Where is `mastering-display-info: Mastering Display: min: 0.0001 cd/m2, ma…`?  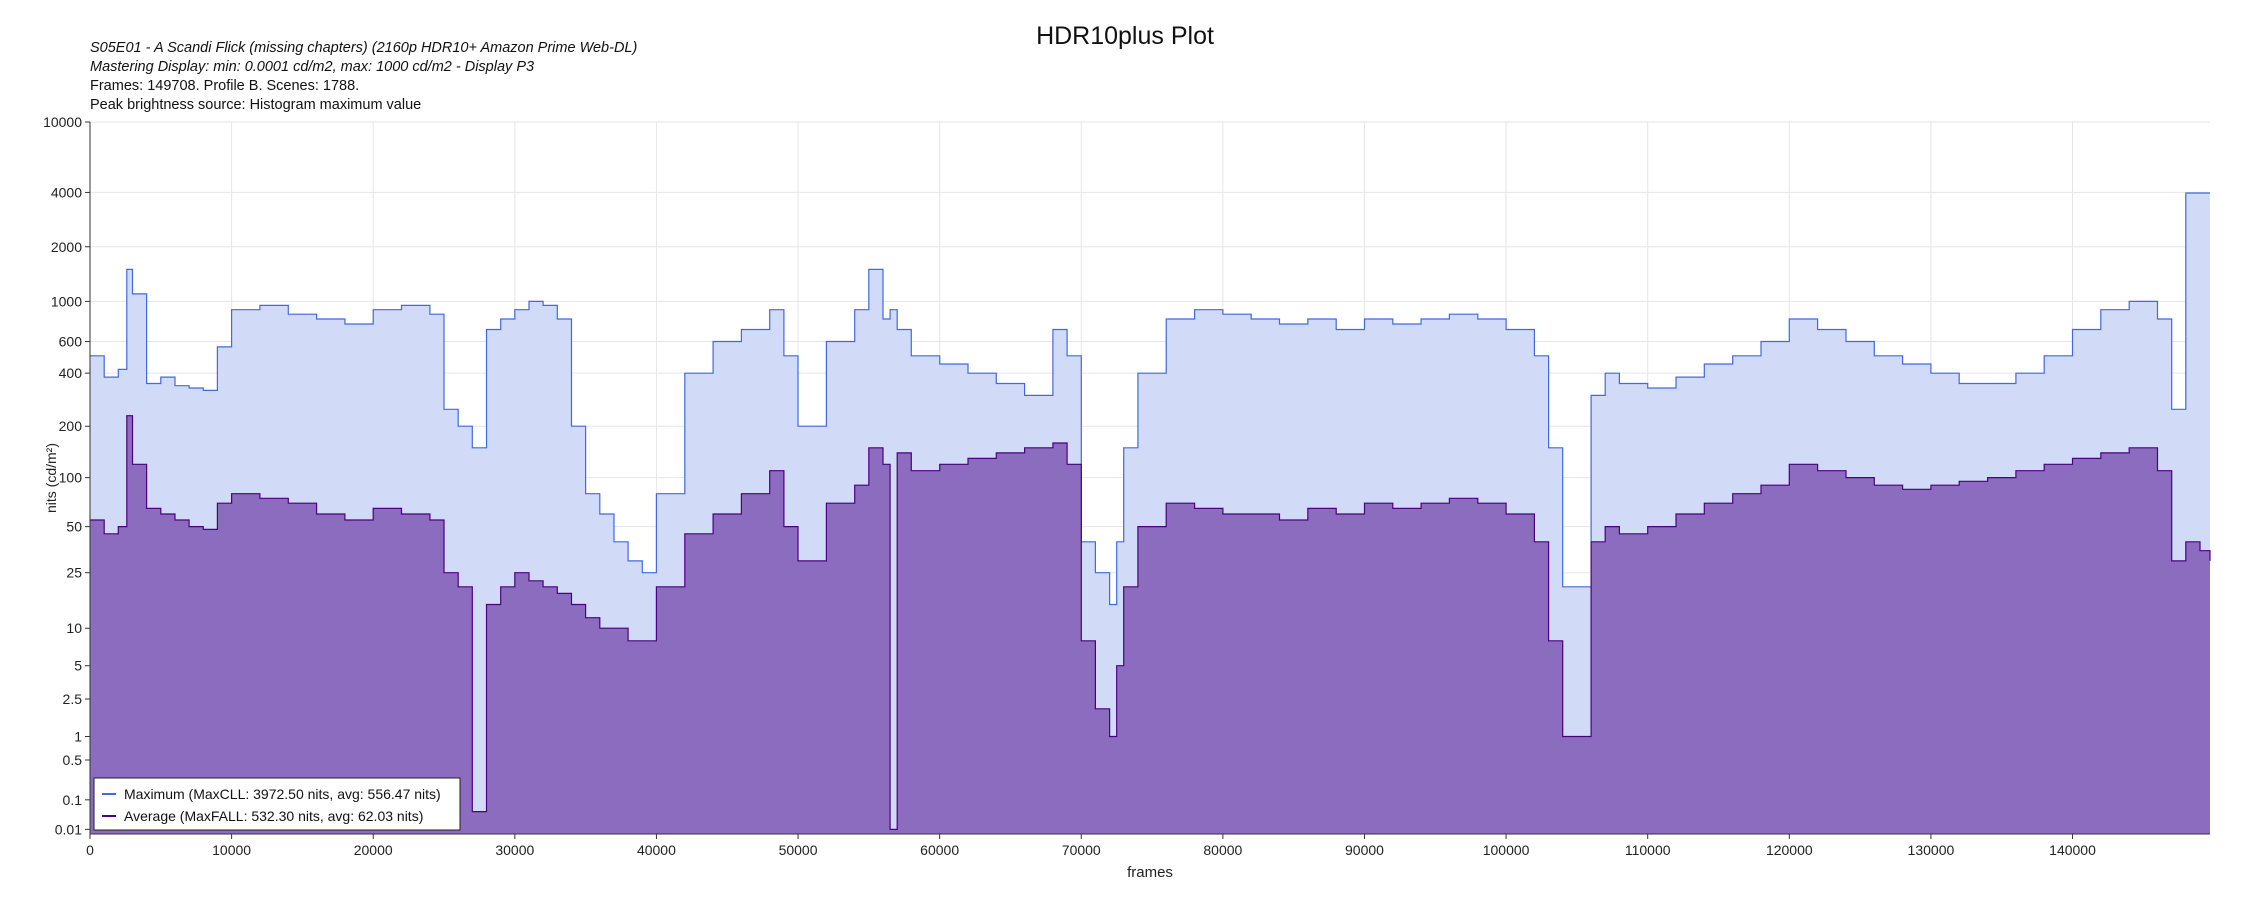
mastering-display-info: Mastering Display: min: 0.0001 cd/m2, ma… is located at coordinates (312, 67).